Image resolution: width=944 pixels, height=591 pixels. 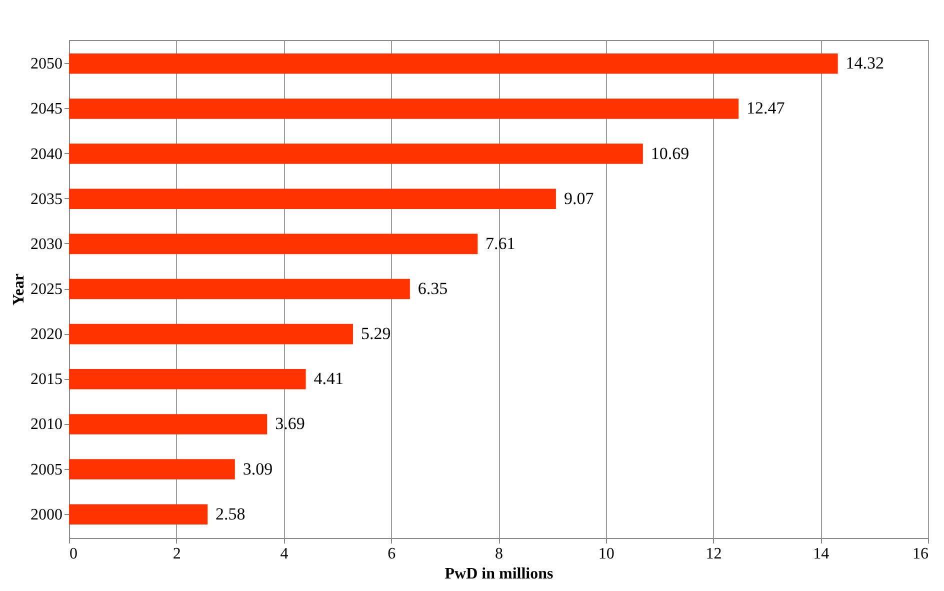 I want to click on x-tick-label: 2, so click(x=176, y=554).